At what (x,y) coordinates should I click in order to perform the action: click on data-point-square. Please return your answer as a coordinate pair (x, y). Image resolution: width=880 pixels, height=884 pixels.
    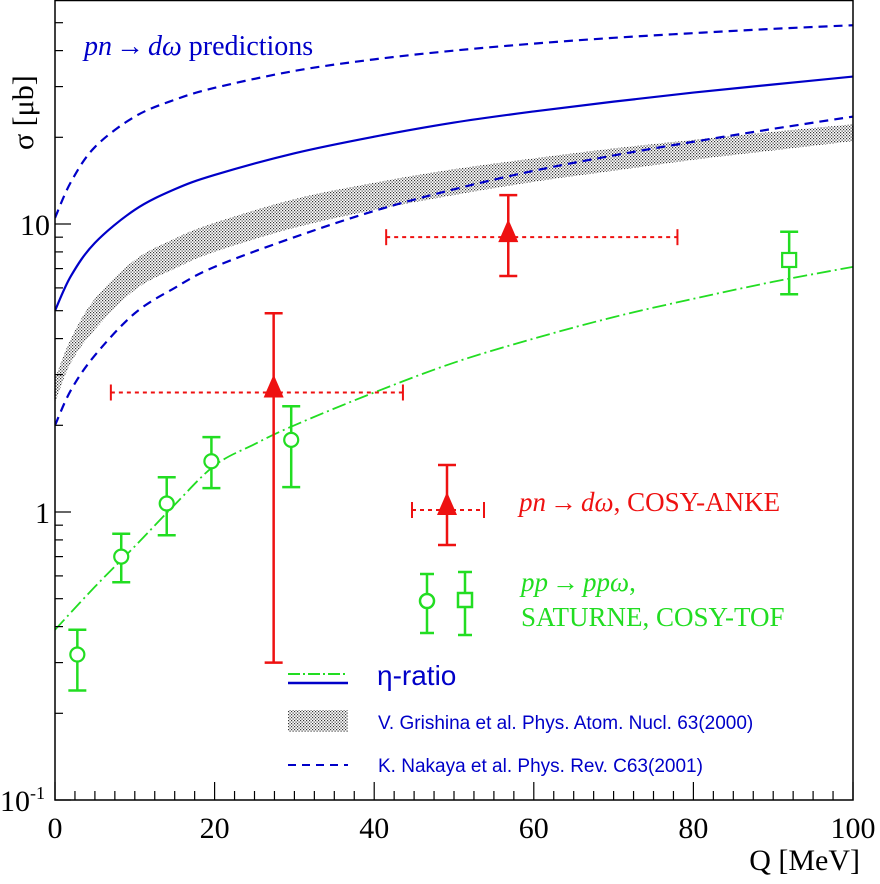
    Looking at the image, I should click on (789, 263).